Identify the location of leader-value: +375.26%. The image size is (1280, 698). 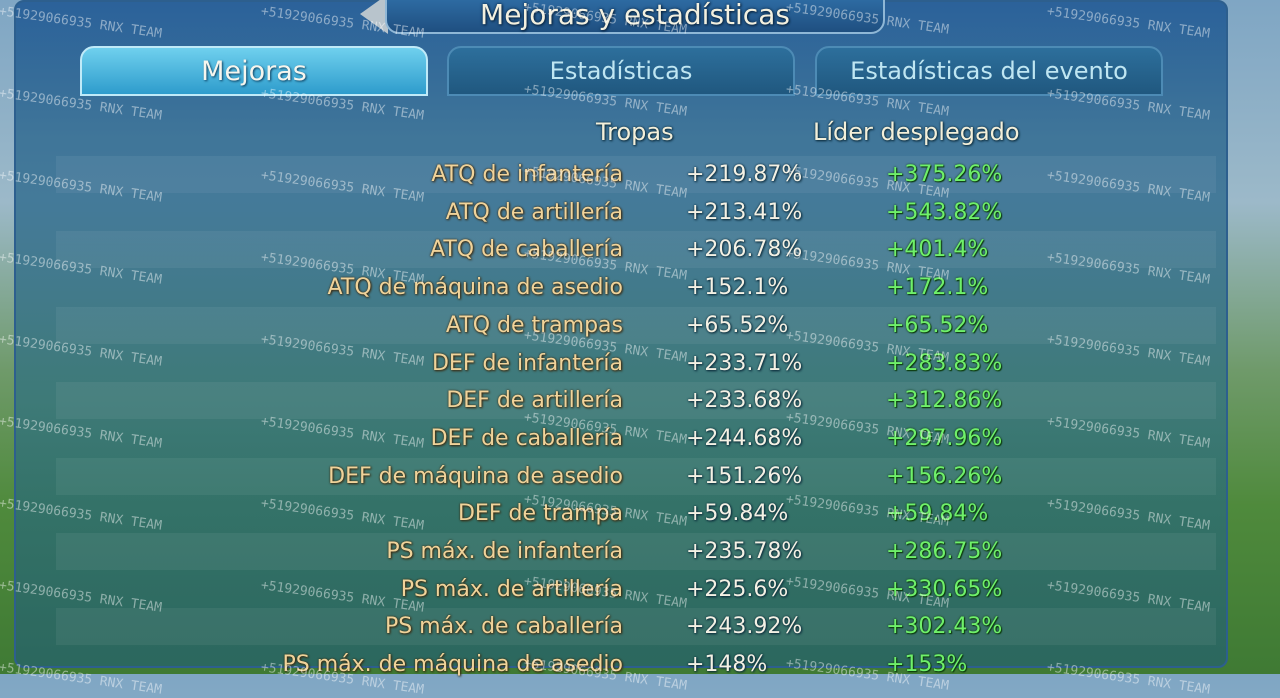
(944, 174).